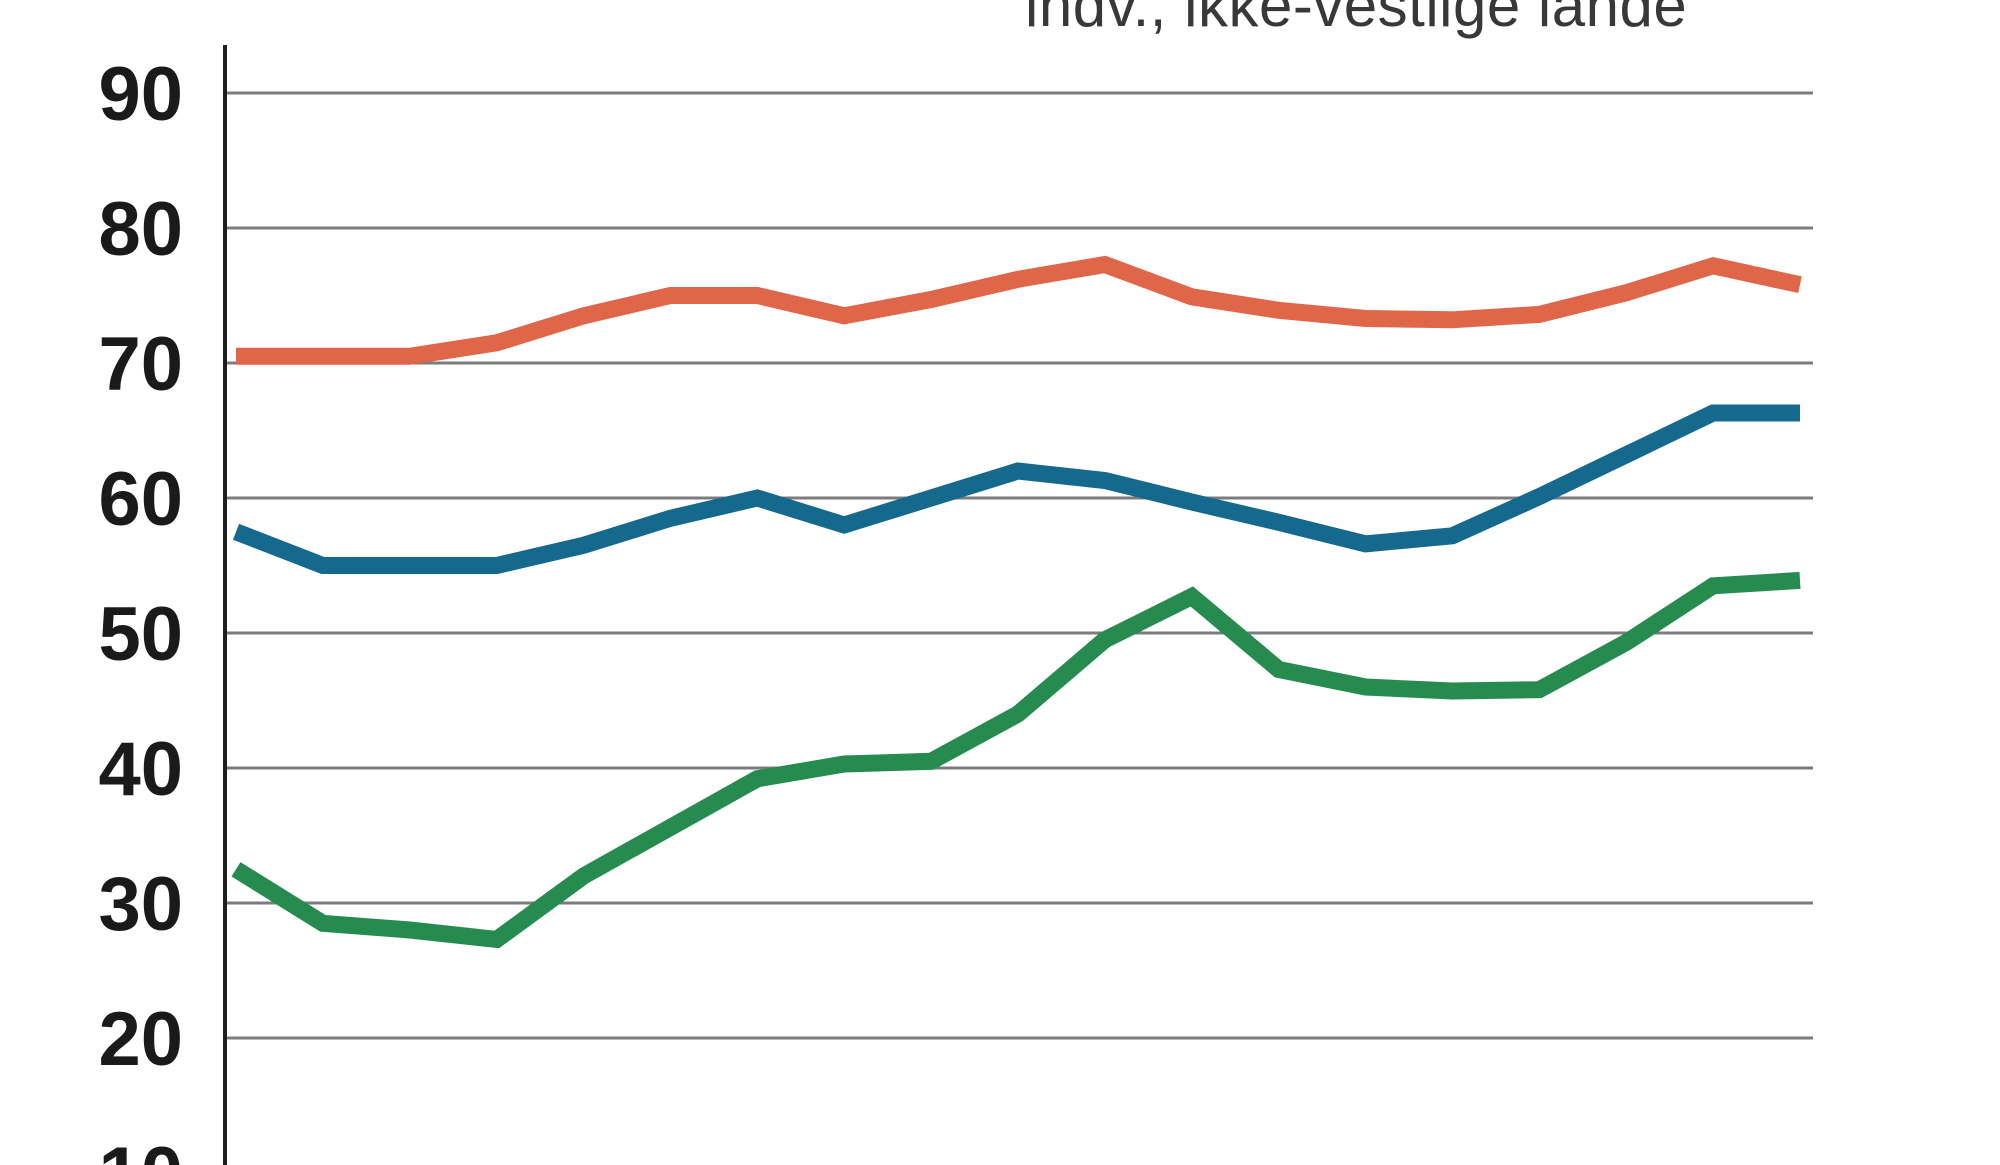 This screenshot has width=2000, height=1165. What do you see at coordinates (140, 1148) in the screenshot?
I see `y-axis-tick-label: 10` at bounding box center [140, 1148].